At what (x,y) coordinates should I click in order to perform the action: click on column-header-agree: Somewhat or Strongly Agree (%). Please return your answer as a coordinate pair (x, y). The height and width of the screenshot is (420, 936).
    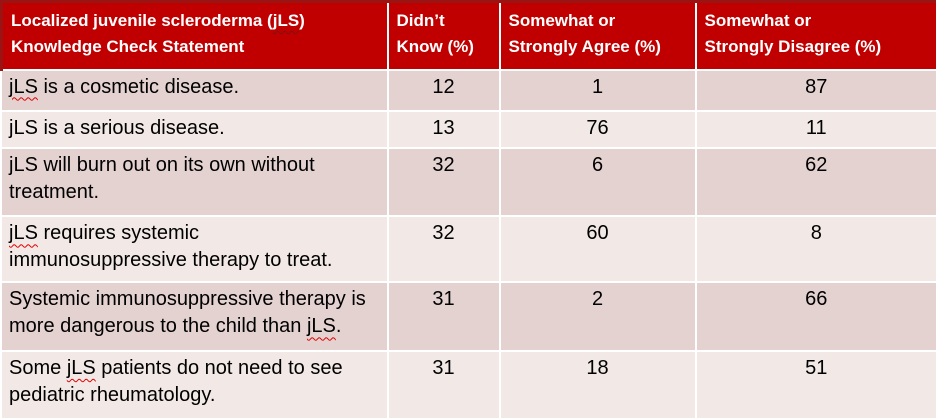
    Looking at the image, I should click on (597, 35).